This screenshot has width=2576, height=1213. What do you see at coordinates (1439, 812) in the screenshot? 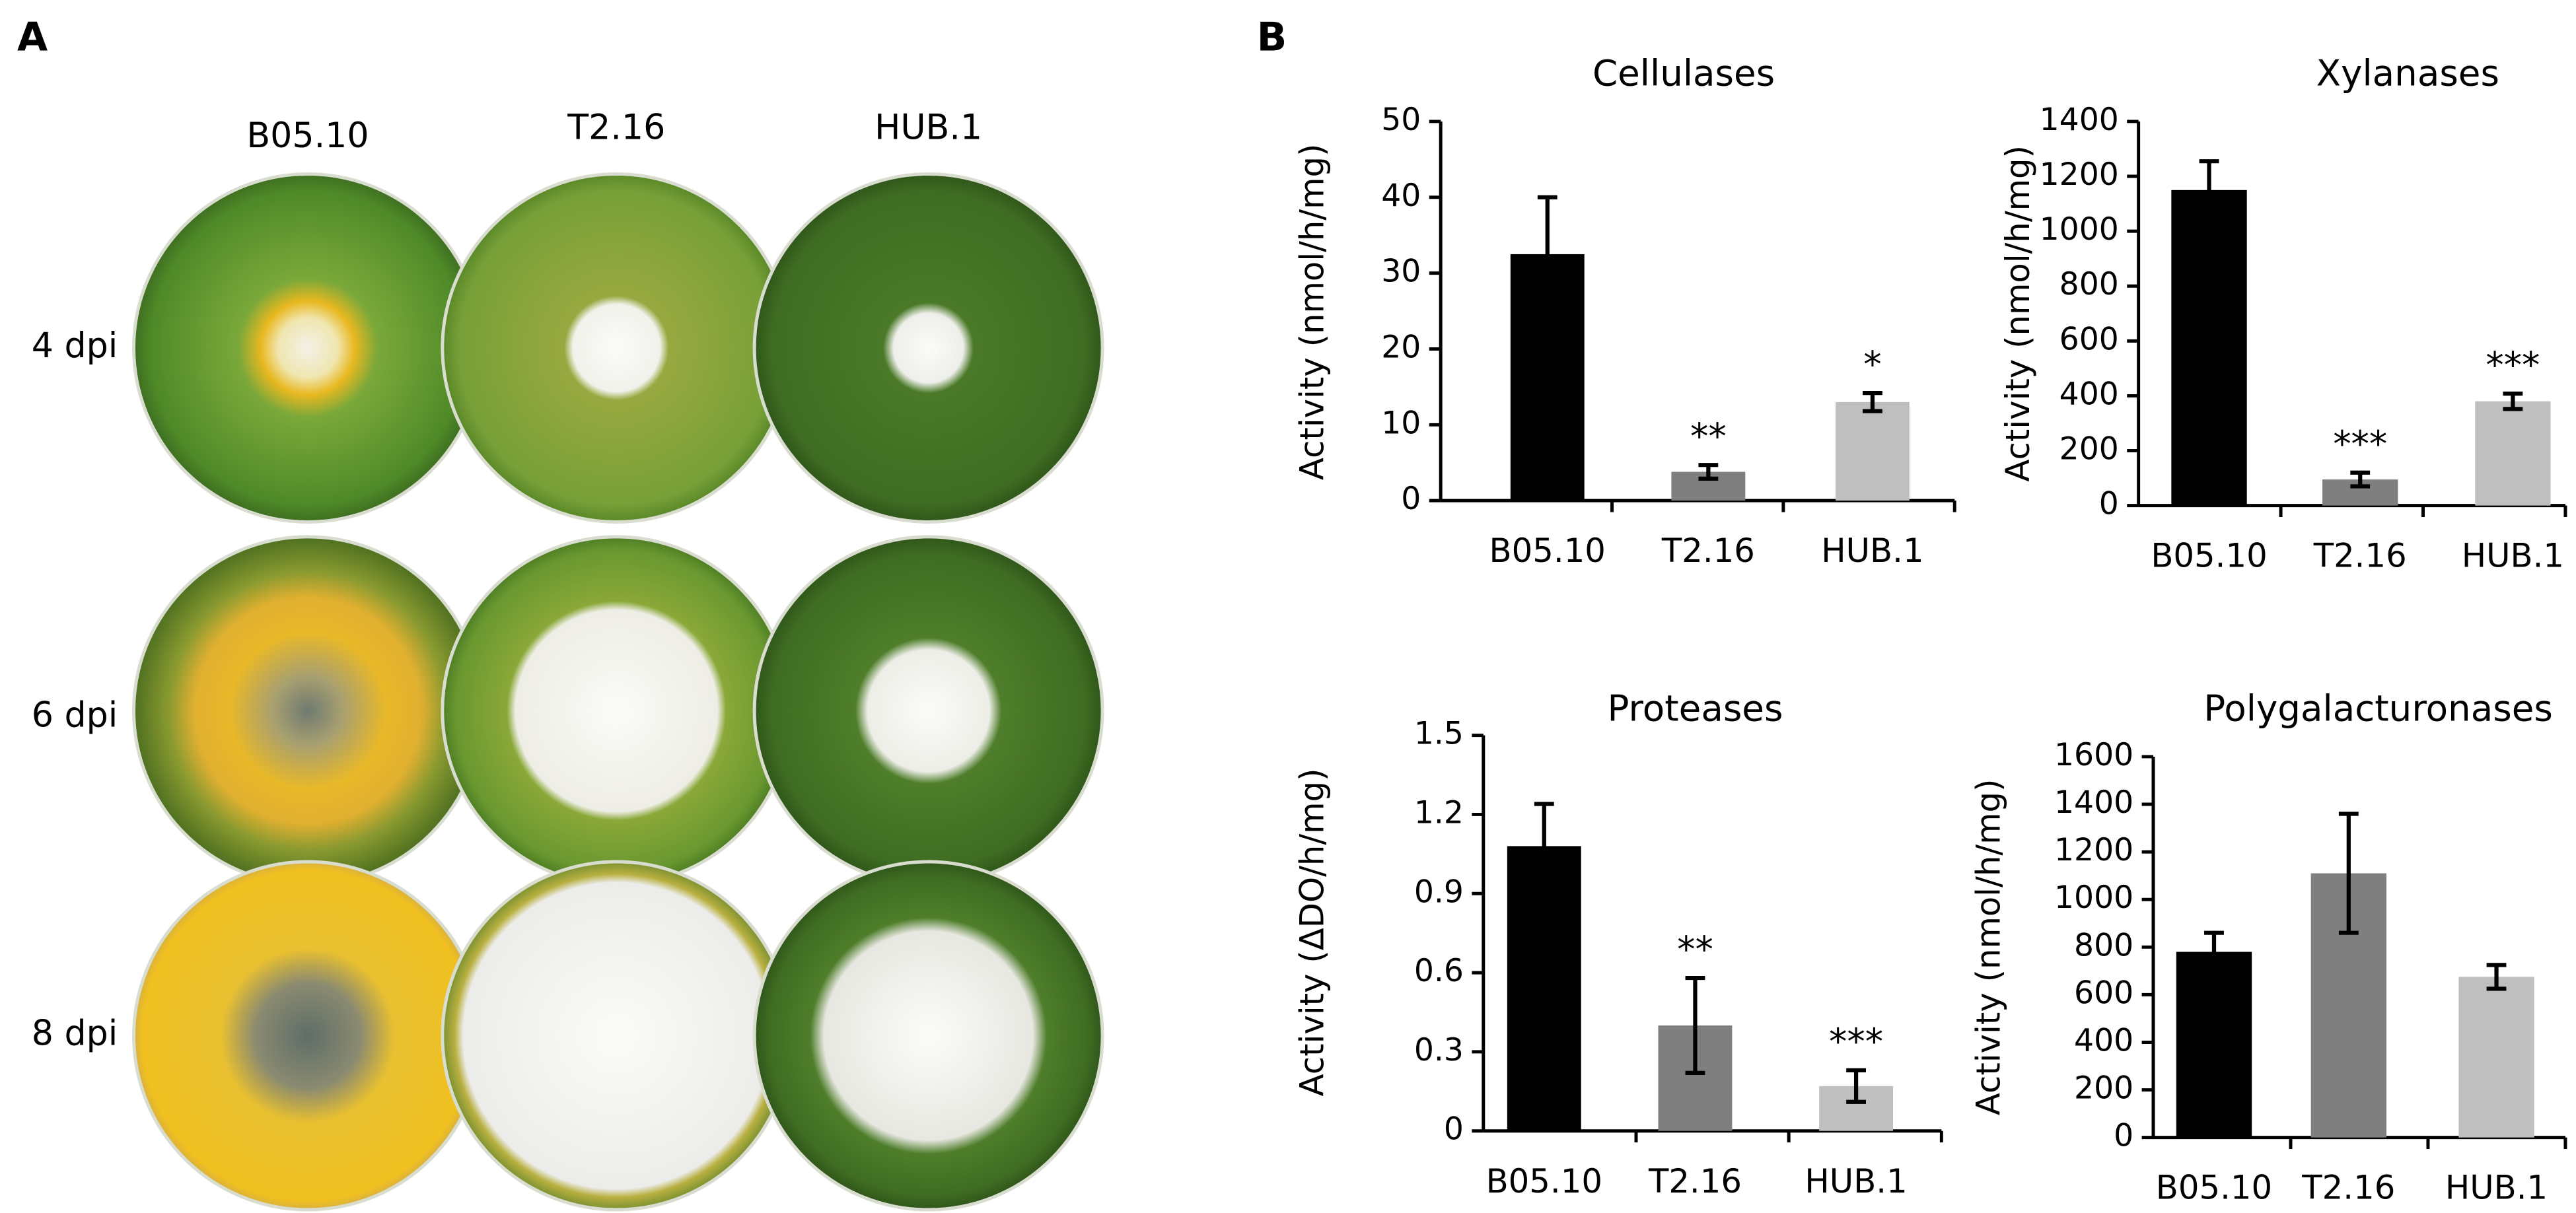
I see `y-tick-label: 1.2` at bounding box center [1439, 812].